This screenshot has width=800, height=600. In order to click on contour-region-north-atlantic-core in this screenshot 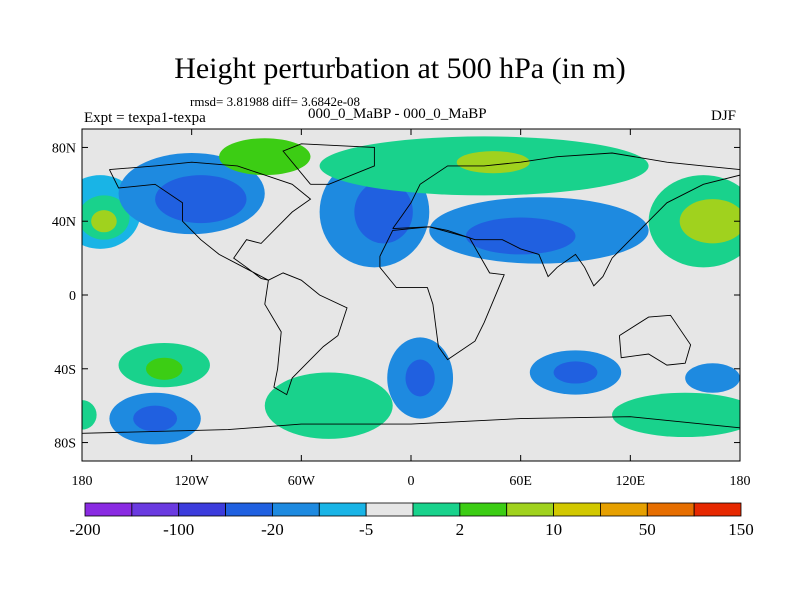, I will do `click(383, 212)`.